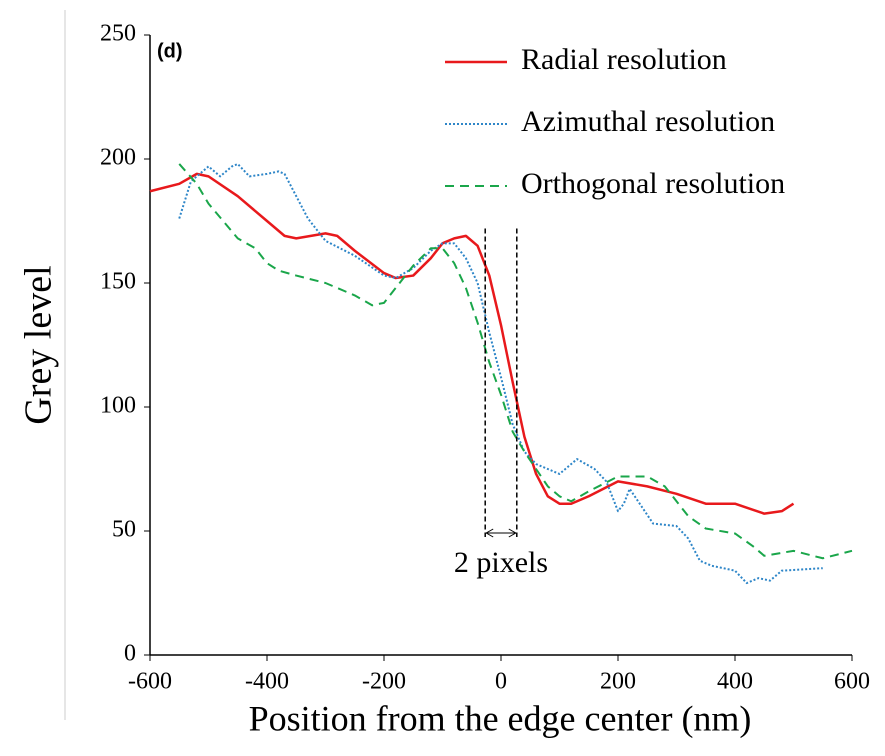 The image size is (885, 756). I want to click on y-tick-label: 100, so click(118, 406).